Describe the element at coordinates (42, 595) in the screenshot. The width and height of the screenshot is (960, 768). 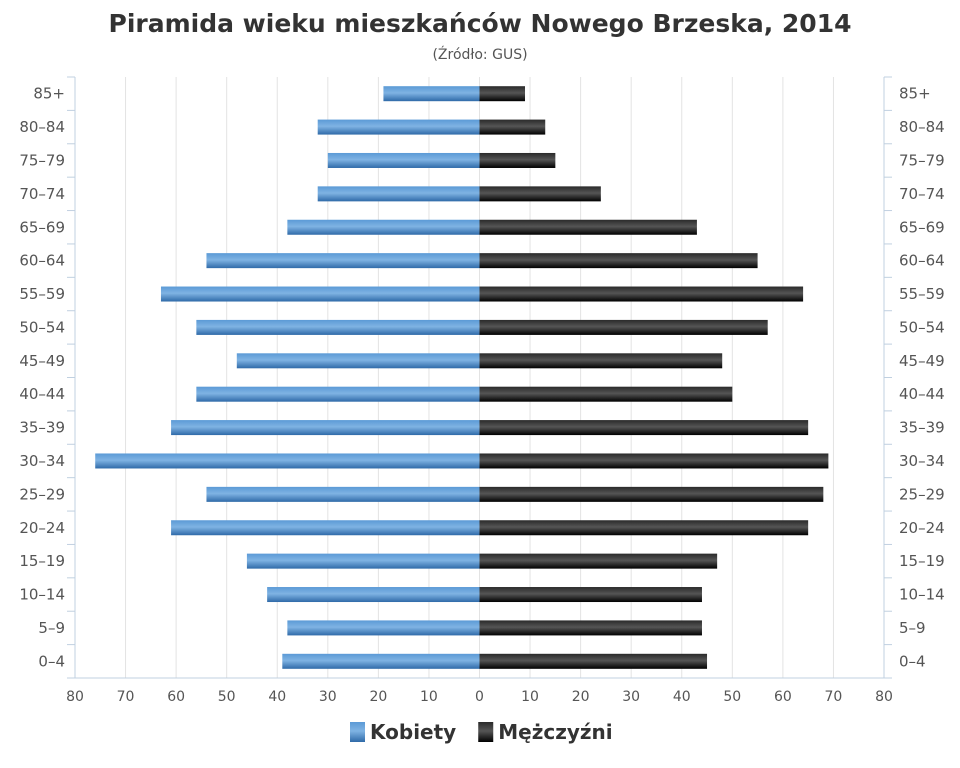
I see `left-category-label: 10–14` at that location.